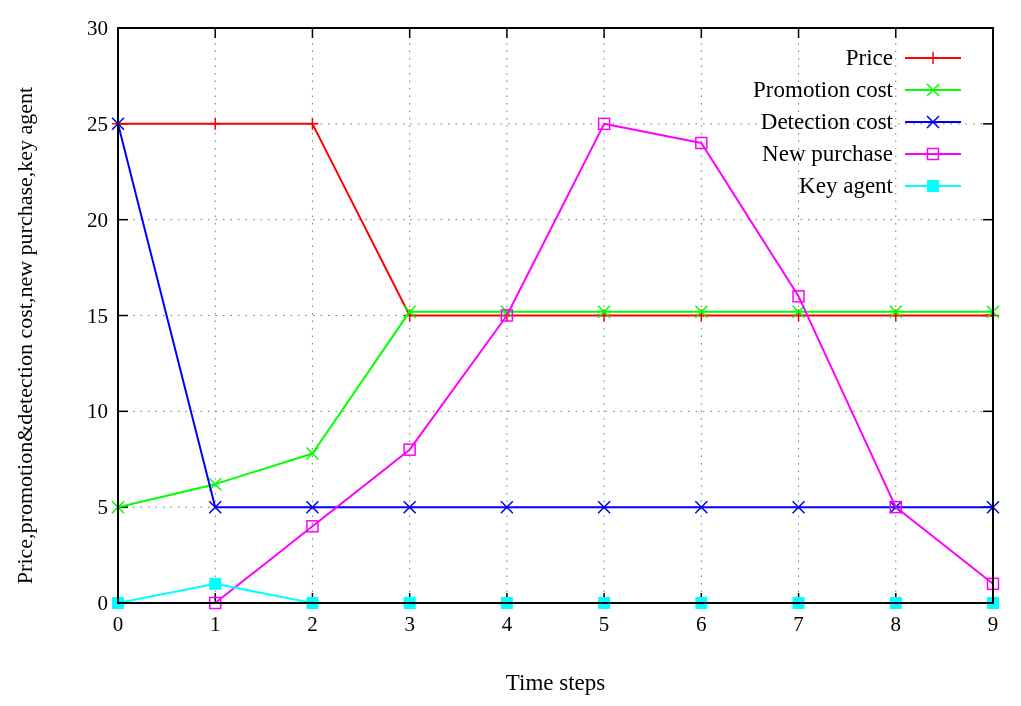 This screenshot has height=706, width=1021. Describe the element at coordinates (102, 603) in the screenshot. I see `y-tick-label: 0` at that location.